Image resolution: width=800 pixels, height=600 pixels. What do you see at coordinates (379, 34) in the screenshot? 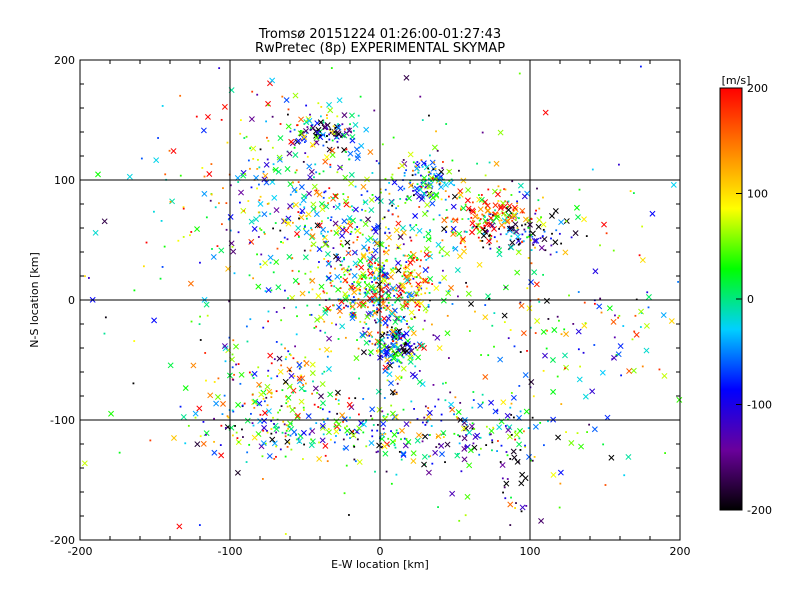
I see `chart-title: Tromsø 20151224 01:26:00-01:27:43` at bounding box center [379, 34].